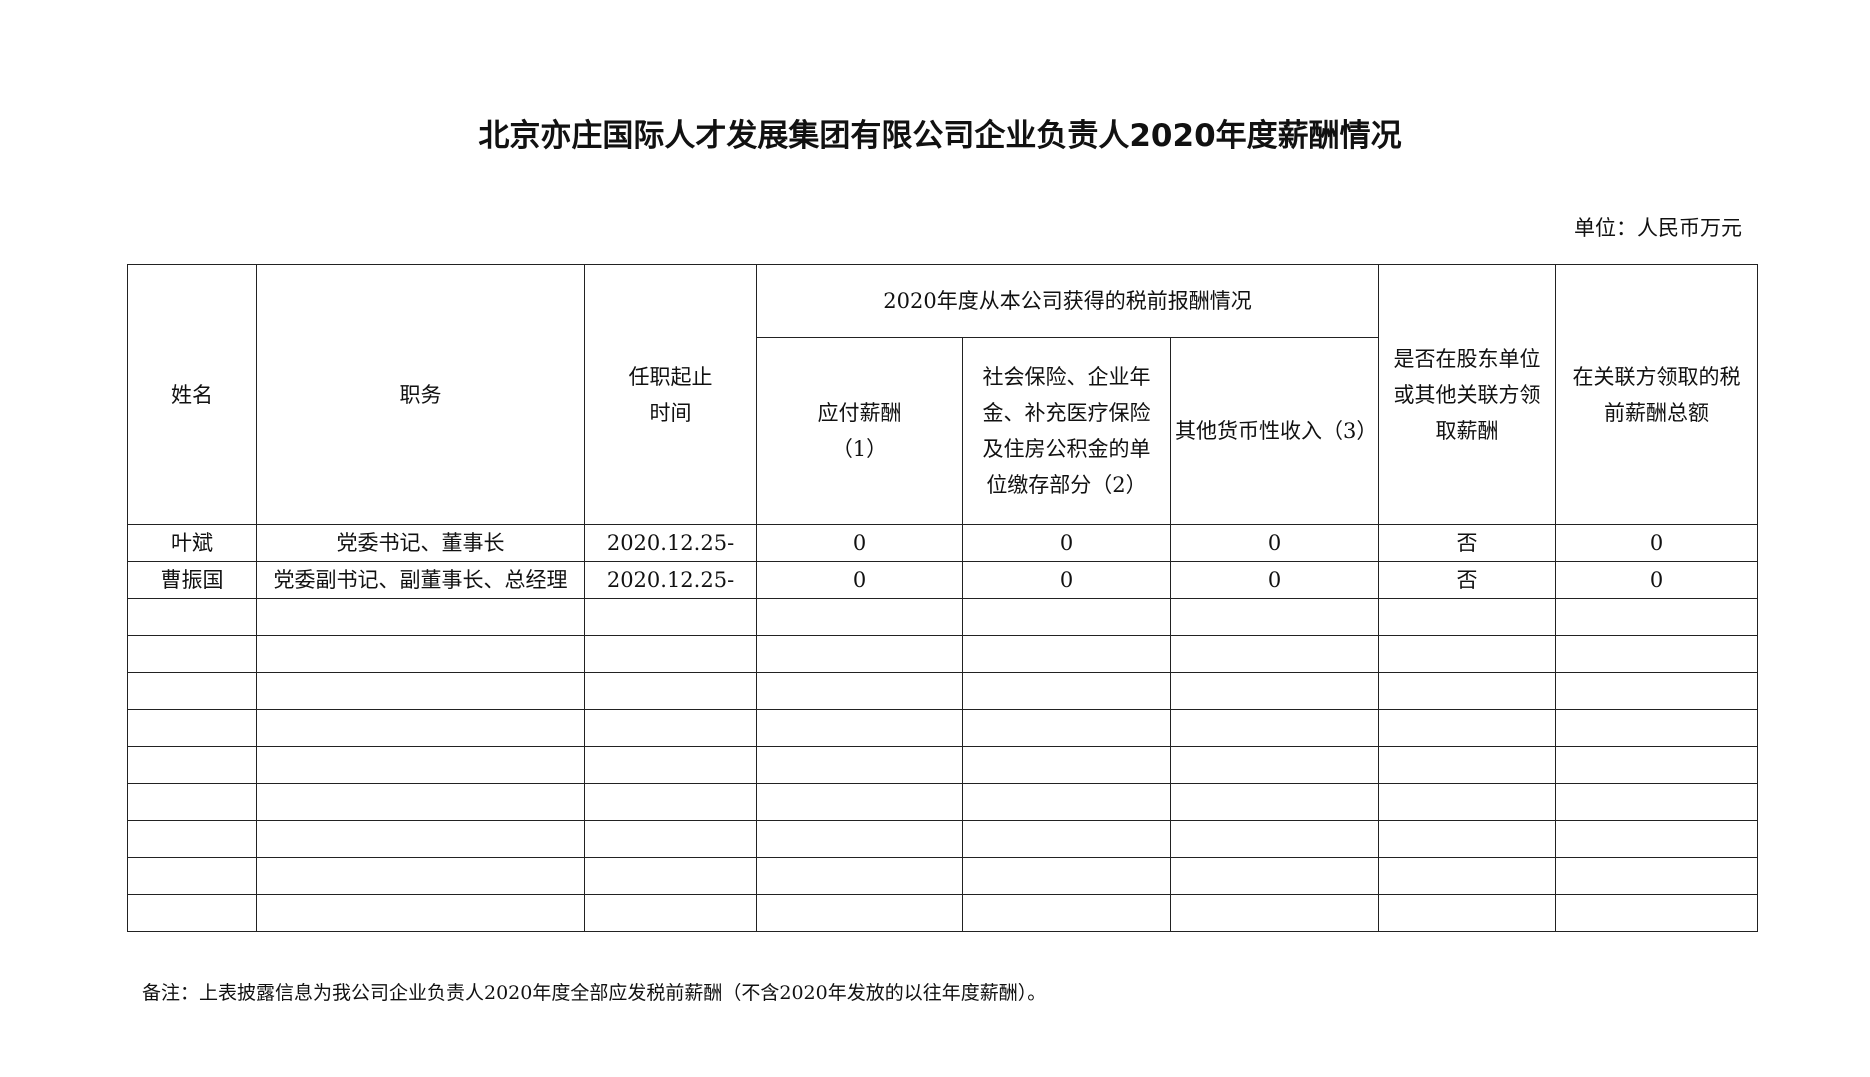 This screenshot has height=1077, width=1870. I want to click on table-cell: 党委副书记、副董事长、总经理, so click(420, 580).